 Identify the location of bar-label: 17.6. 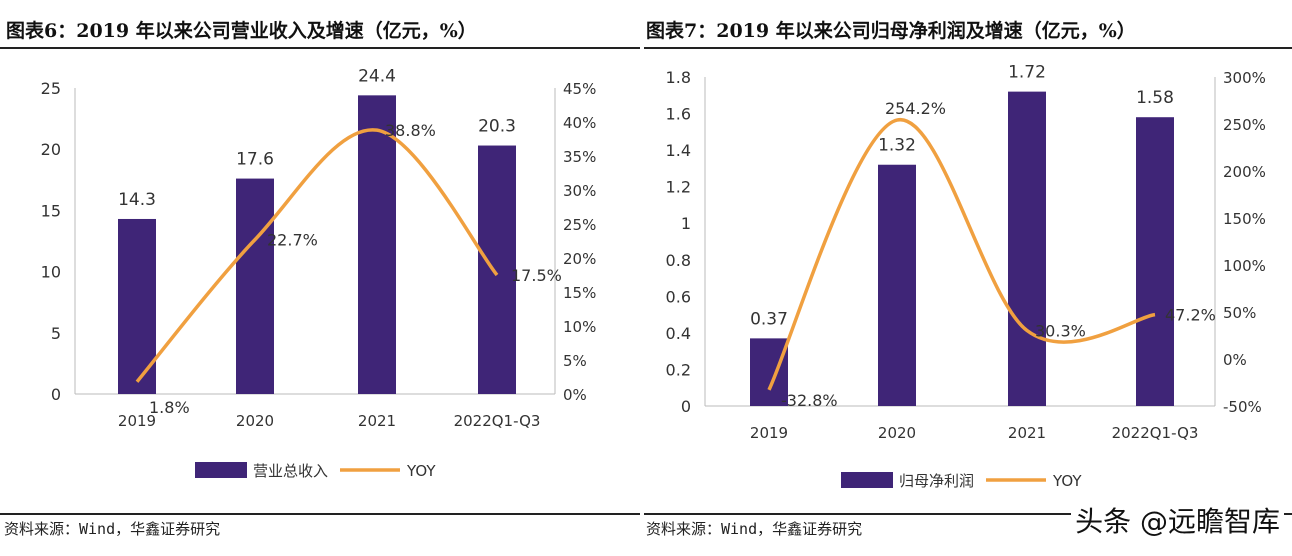
(255, 160).